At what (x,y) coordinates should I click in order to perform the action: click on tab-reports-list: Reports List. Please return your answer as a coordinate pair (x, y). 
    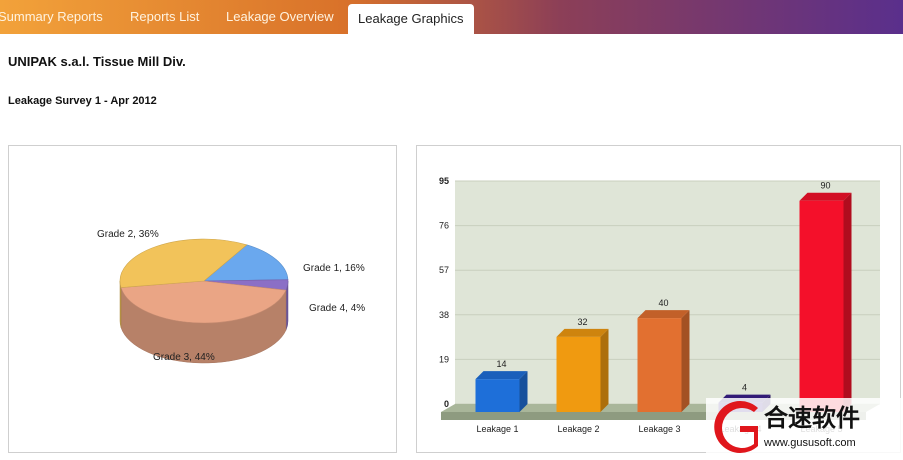
    Looking at the image, I should click on (165, 16).